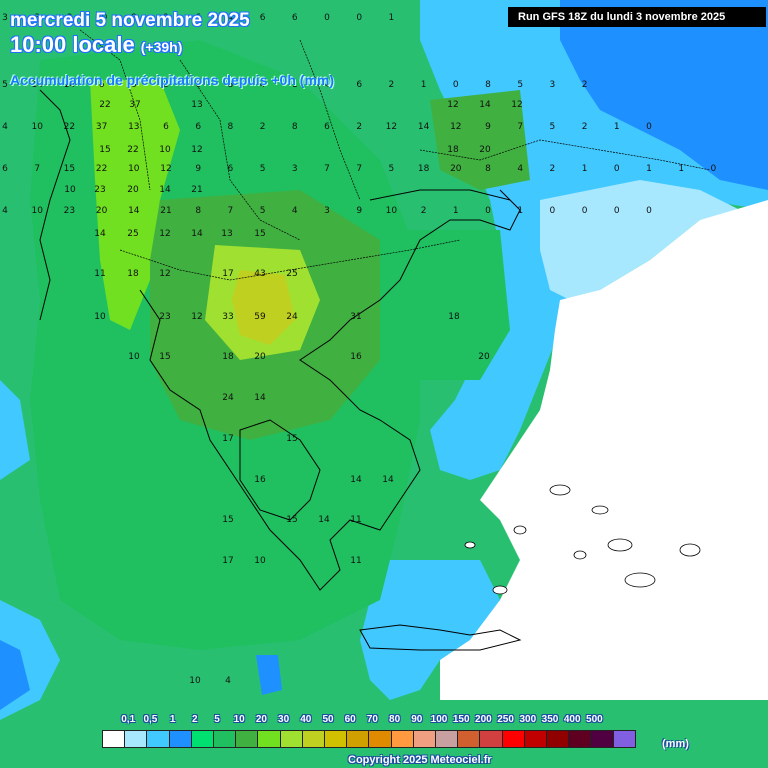  What do you see at coordinates (239, 719) in the screenshot?
I see `legend-threshold: 10` at bounding box center [239, 719].